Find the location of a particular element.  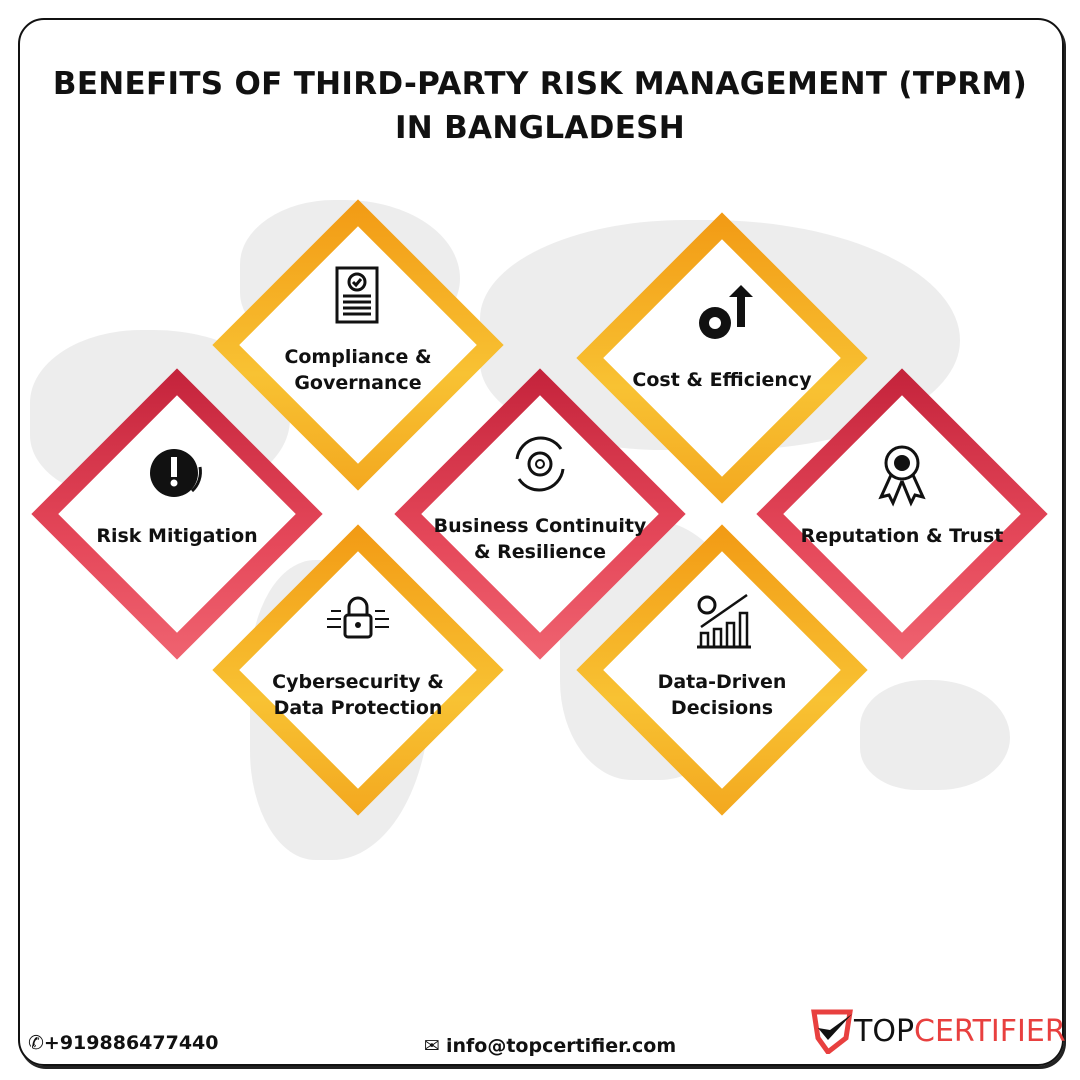

shield-check-icon is located at coordinates (832, 1031).